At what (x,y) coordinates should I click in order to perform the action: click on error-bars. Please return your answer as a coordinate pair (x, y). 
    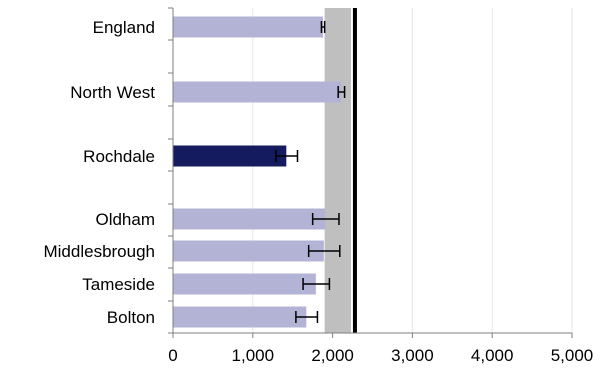
    Looking at the image, I should click on (310, 172).